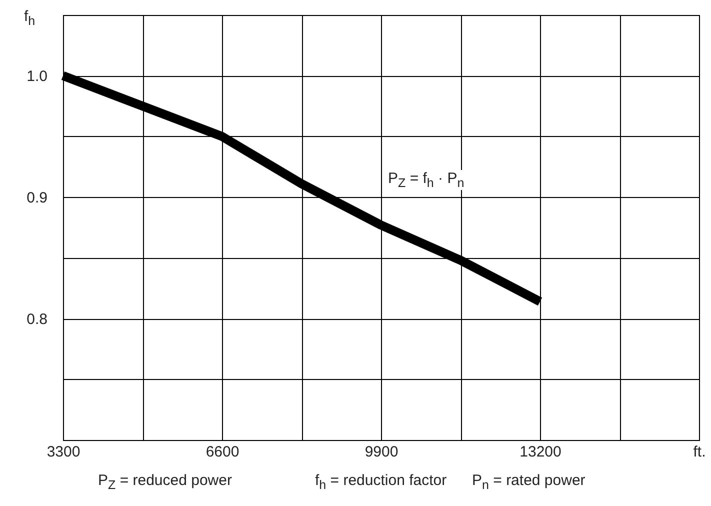  I want to click on text: P$_{n}$ = rated power, so click(529, 482).